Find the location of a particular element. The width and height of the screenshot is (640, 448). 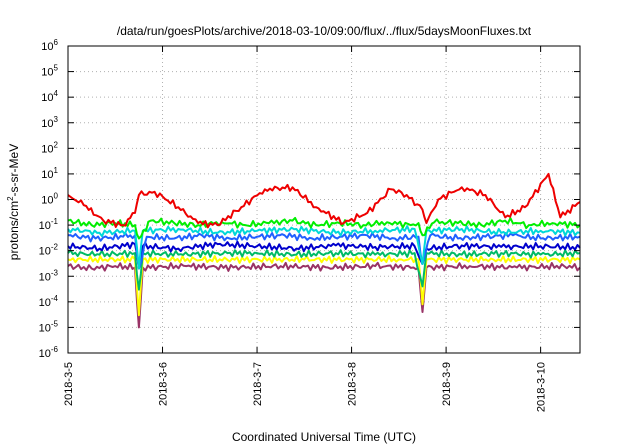

y-tick-label: 10³ is located at coordinates (49, 122).